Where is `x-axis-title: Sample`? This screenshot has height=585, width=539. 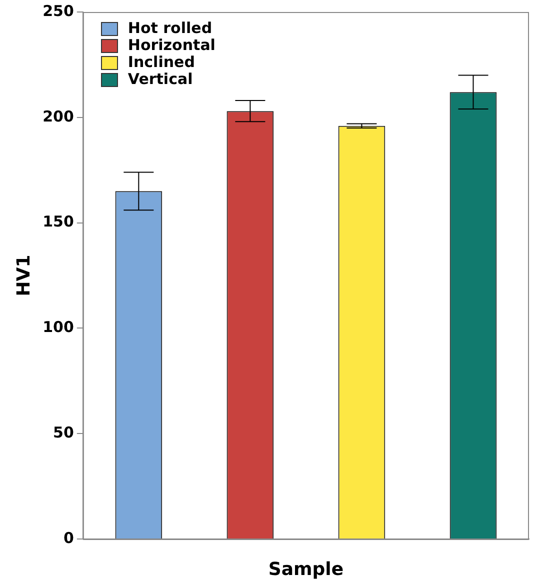 x-axis-title: Sample is located at coordinates (306, 569).